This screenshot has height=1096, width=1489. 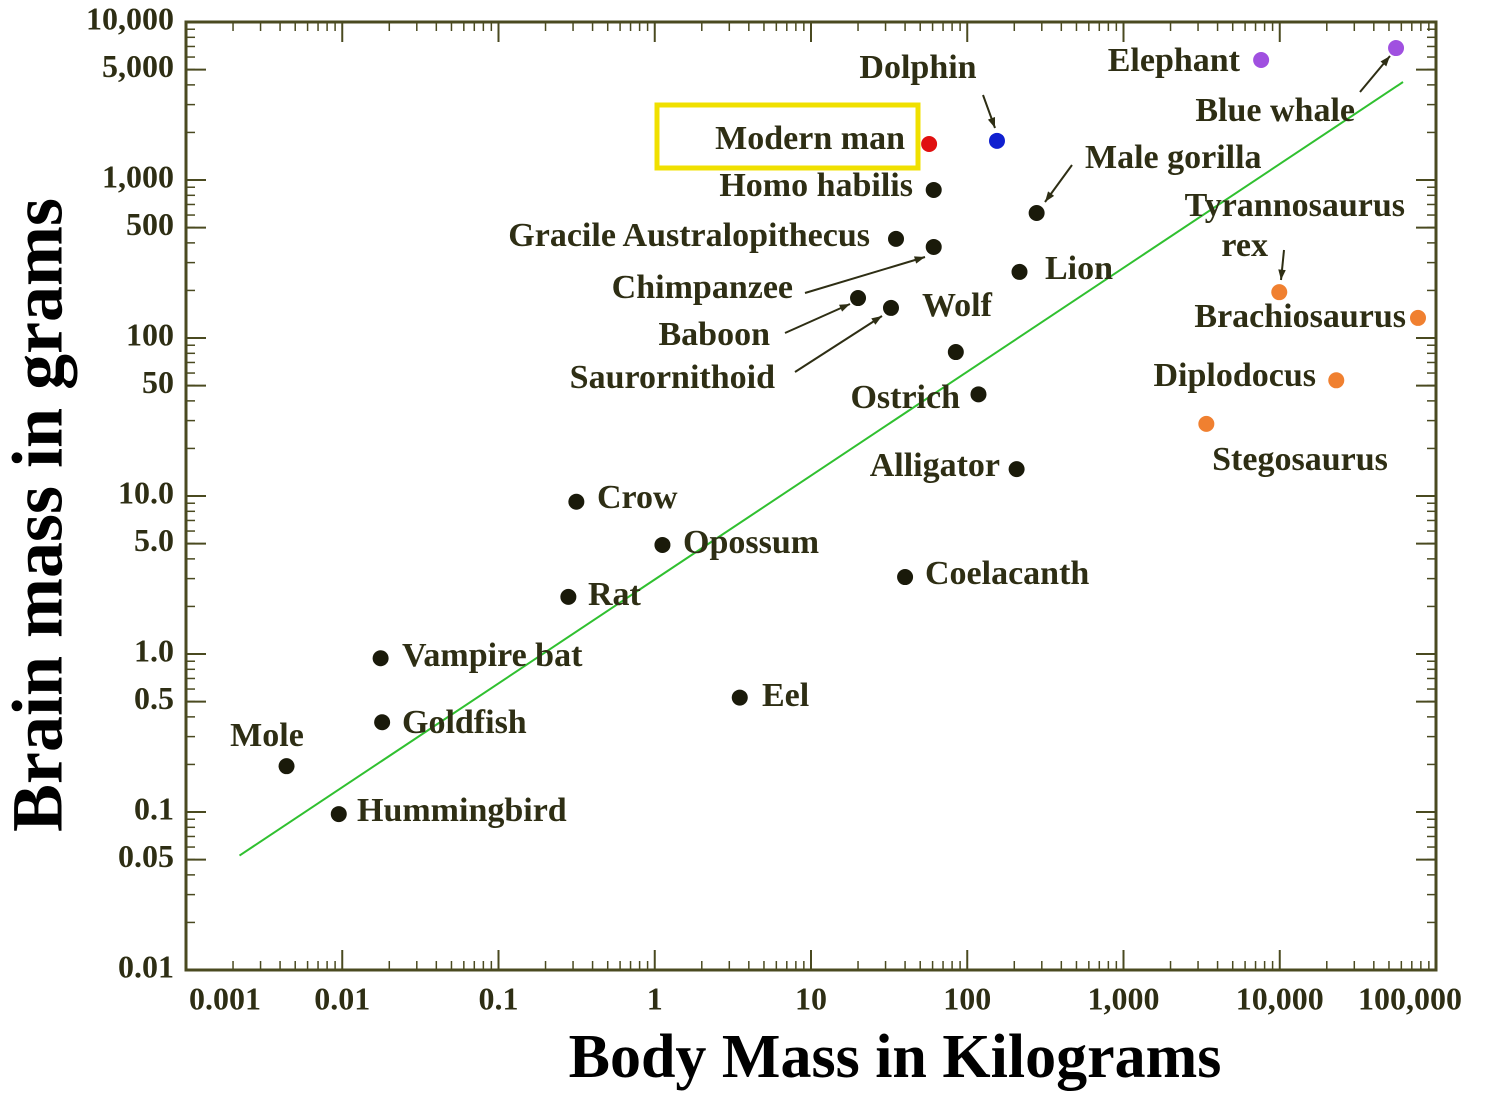 What do you see at coordinates (146, 966) in the screenshot?
I see `y-tick-label: 0.01` at bounding box center [146, 966].